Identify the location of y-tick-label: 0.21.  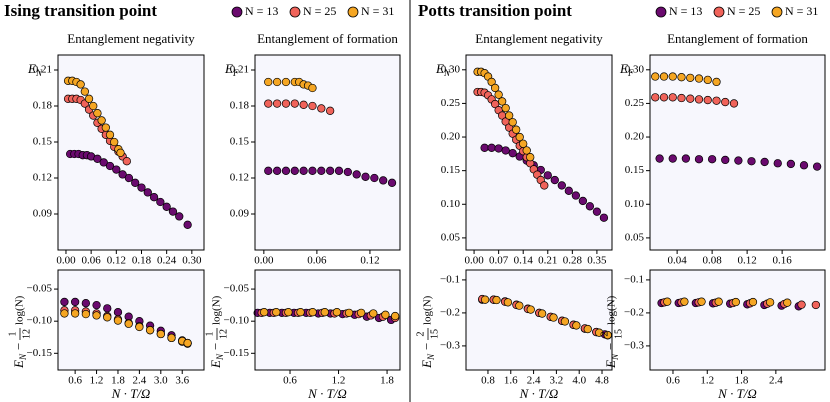
(239, 70).